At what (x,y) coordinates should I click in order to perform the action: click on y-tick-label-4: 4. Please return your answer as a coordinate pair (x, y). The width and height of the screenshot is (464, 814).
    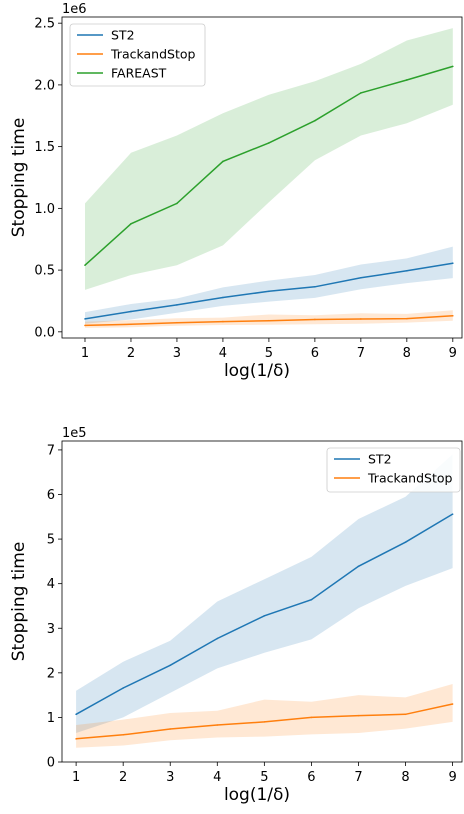
    Looking at the image, I should click on (51, 584).